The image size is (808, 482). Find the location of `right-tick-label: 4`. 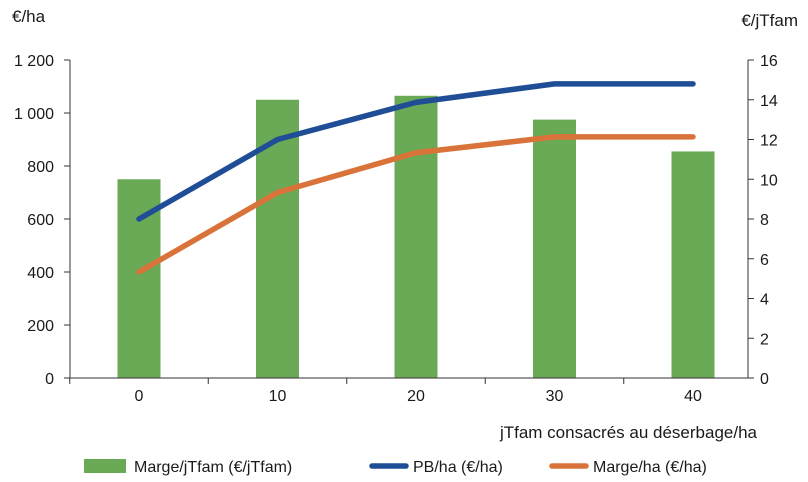

right-tick-label: 4 is located at coordinates (764, 300).